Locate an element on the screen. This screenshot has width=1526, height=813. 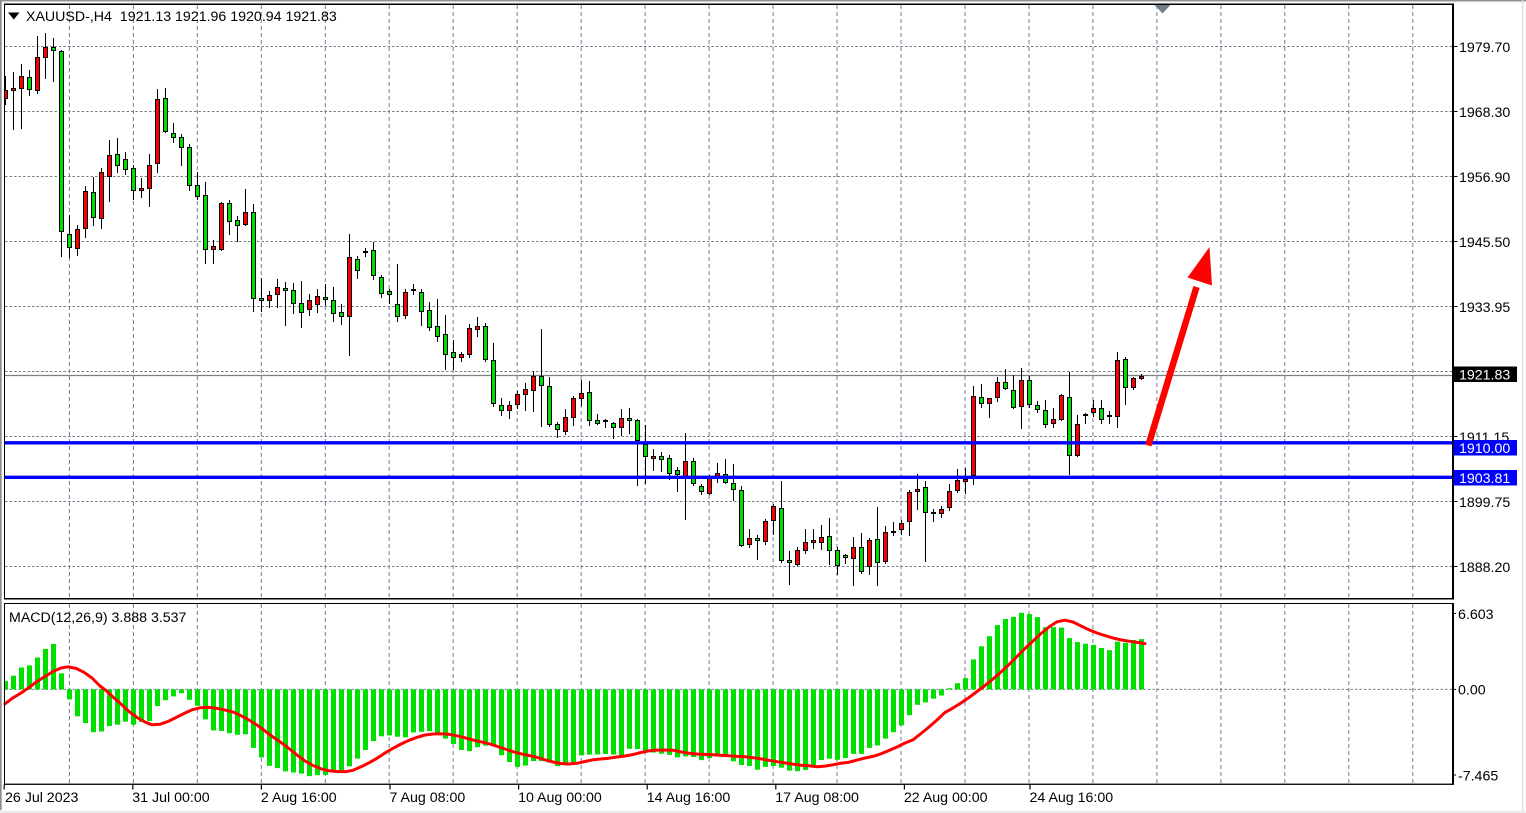
svg-text: 1956.90 is located at coordinates (1484, 178).